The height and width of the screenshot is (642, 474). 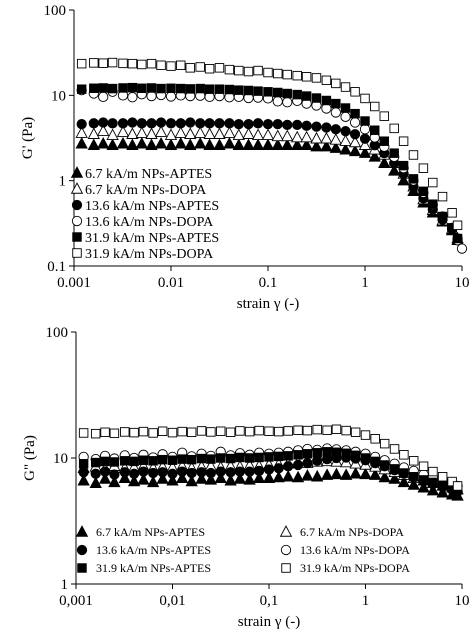 I want to click on legend-marker, so click(x=82, y=531).